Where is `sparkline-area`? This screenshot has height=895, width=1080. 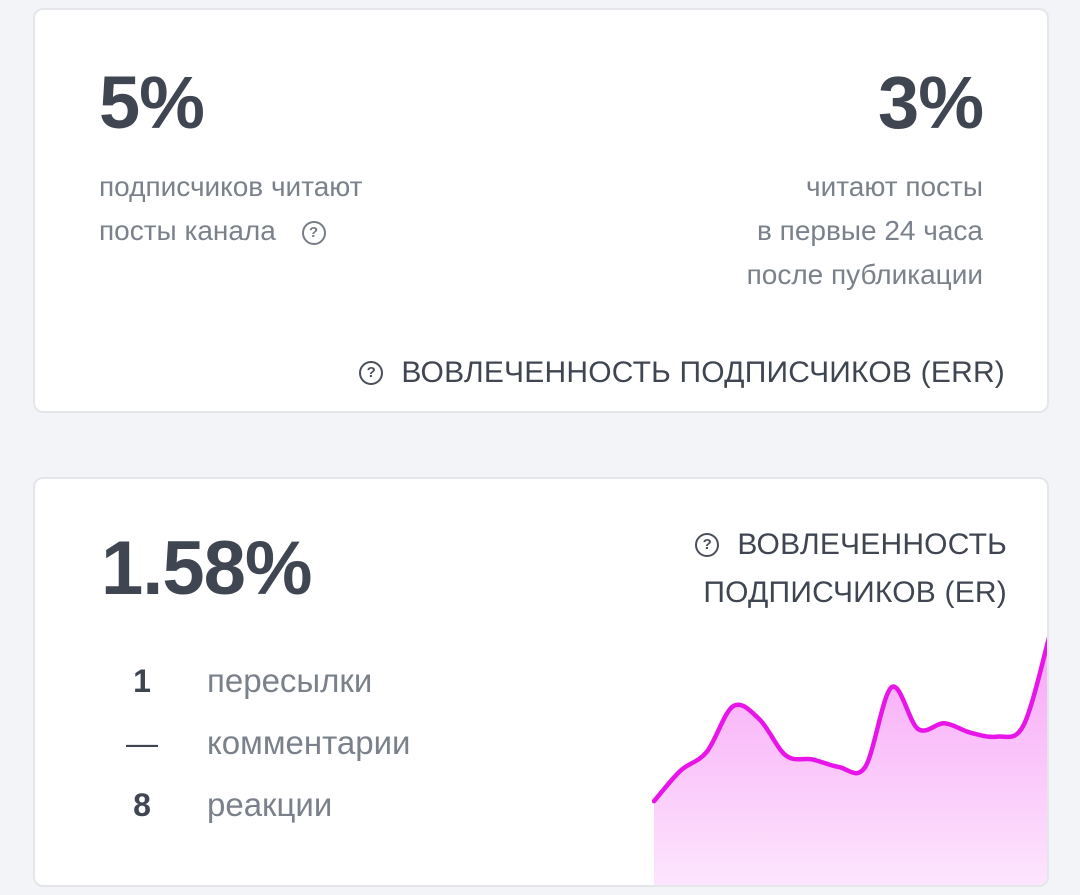
sparkline-area is located at coordinates (850, 765).